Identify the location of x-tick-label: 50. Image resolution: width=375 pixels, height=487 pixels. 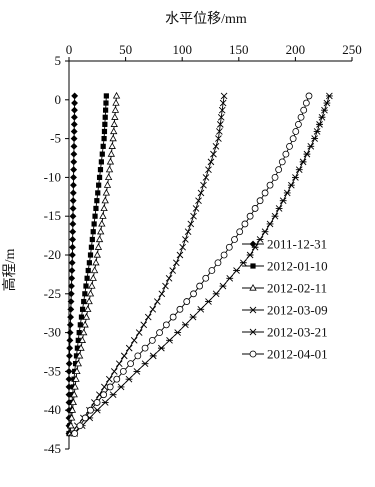
(125, 49).